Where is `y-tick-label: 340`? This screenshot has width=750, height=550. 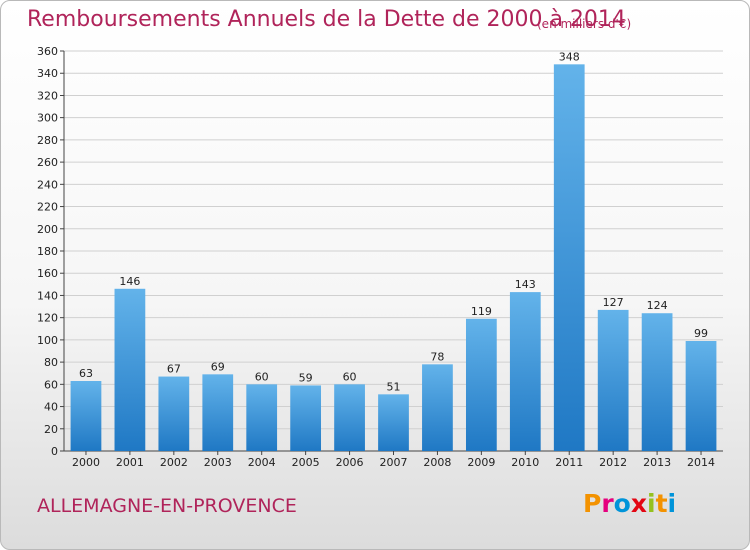
y-tick-label: 340 is located at coordinates (47, 73).